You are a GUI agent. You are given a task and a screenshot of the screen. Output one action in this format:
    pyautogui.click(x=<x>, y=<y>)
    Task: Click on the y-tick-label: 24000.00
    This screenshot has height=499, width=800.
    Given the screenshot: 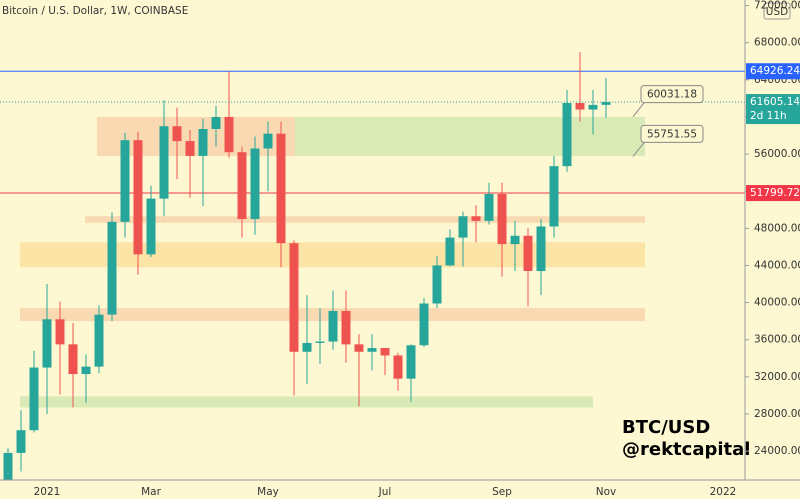 What is the action you would take?
    pyautogui.click(x=777, y=451)
    